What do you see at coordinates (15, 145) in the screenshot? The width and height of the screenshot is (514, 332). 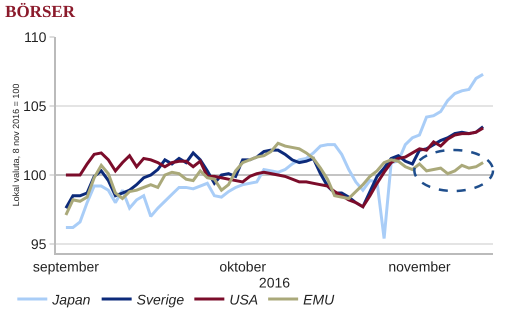 I see `y-axis-title: Lokal valuta, 8 nov 2016 = 100` at bounding box center [15, 145].